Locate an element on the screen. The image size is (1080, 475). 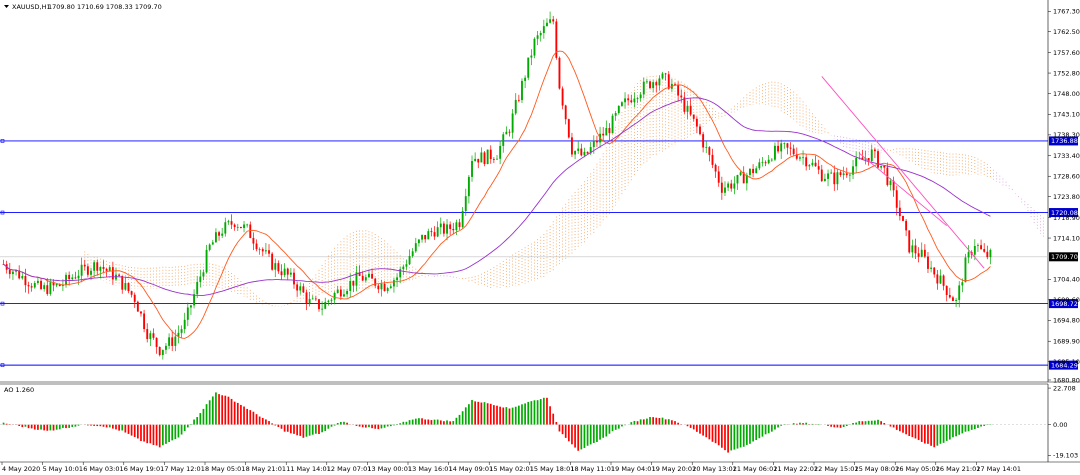
time-tick-label: 13 May 16:01 is located at coordinates (430, 469).